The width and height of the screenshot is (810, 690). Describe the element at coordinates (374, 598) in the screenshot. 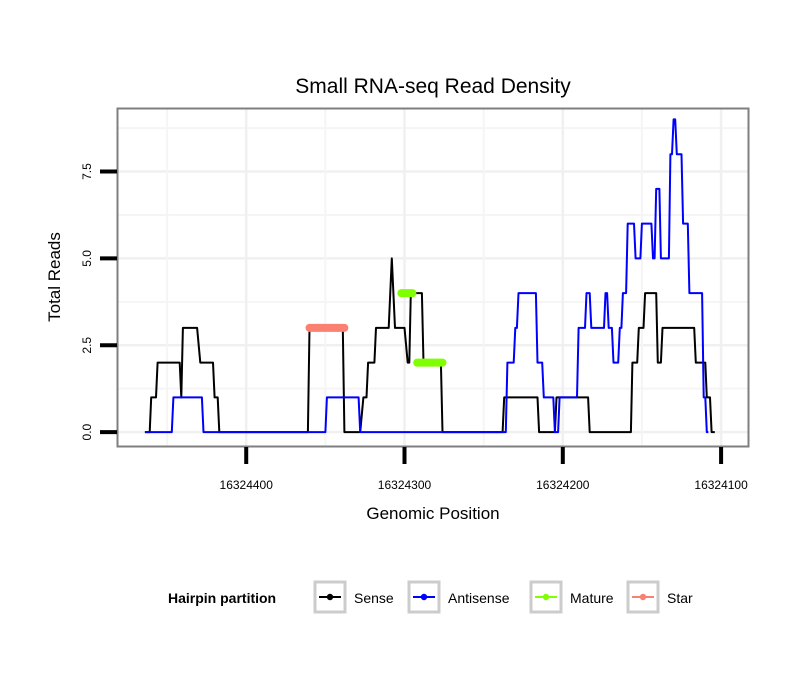

I see `legend-label: Sense` at that location.